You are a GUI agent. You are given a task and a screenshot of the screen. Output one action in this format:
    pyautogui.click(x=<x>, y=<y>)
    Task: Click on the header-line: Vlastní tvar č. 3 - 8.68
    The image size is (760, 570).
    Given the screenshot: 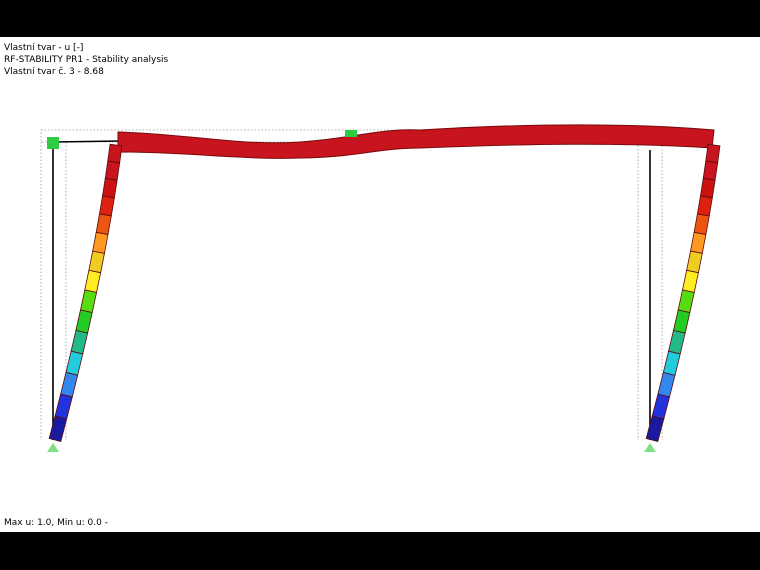 What is the action you would take?
    pyautogui.click(x=54, y=72)
    